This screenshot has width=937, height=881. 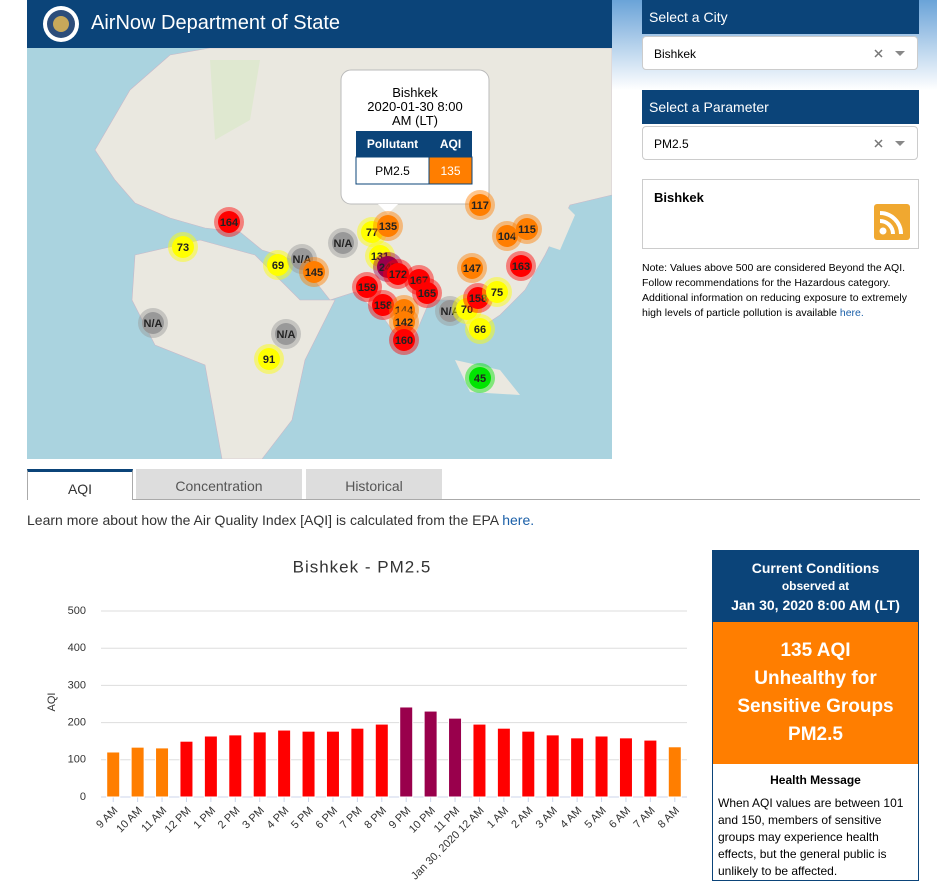 What do you see at coordinates (253, 818) in the screenshot?
I see `x-tick-label: 3 PM` at bounding box center [253, 818].